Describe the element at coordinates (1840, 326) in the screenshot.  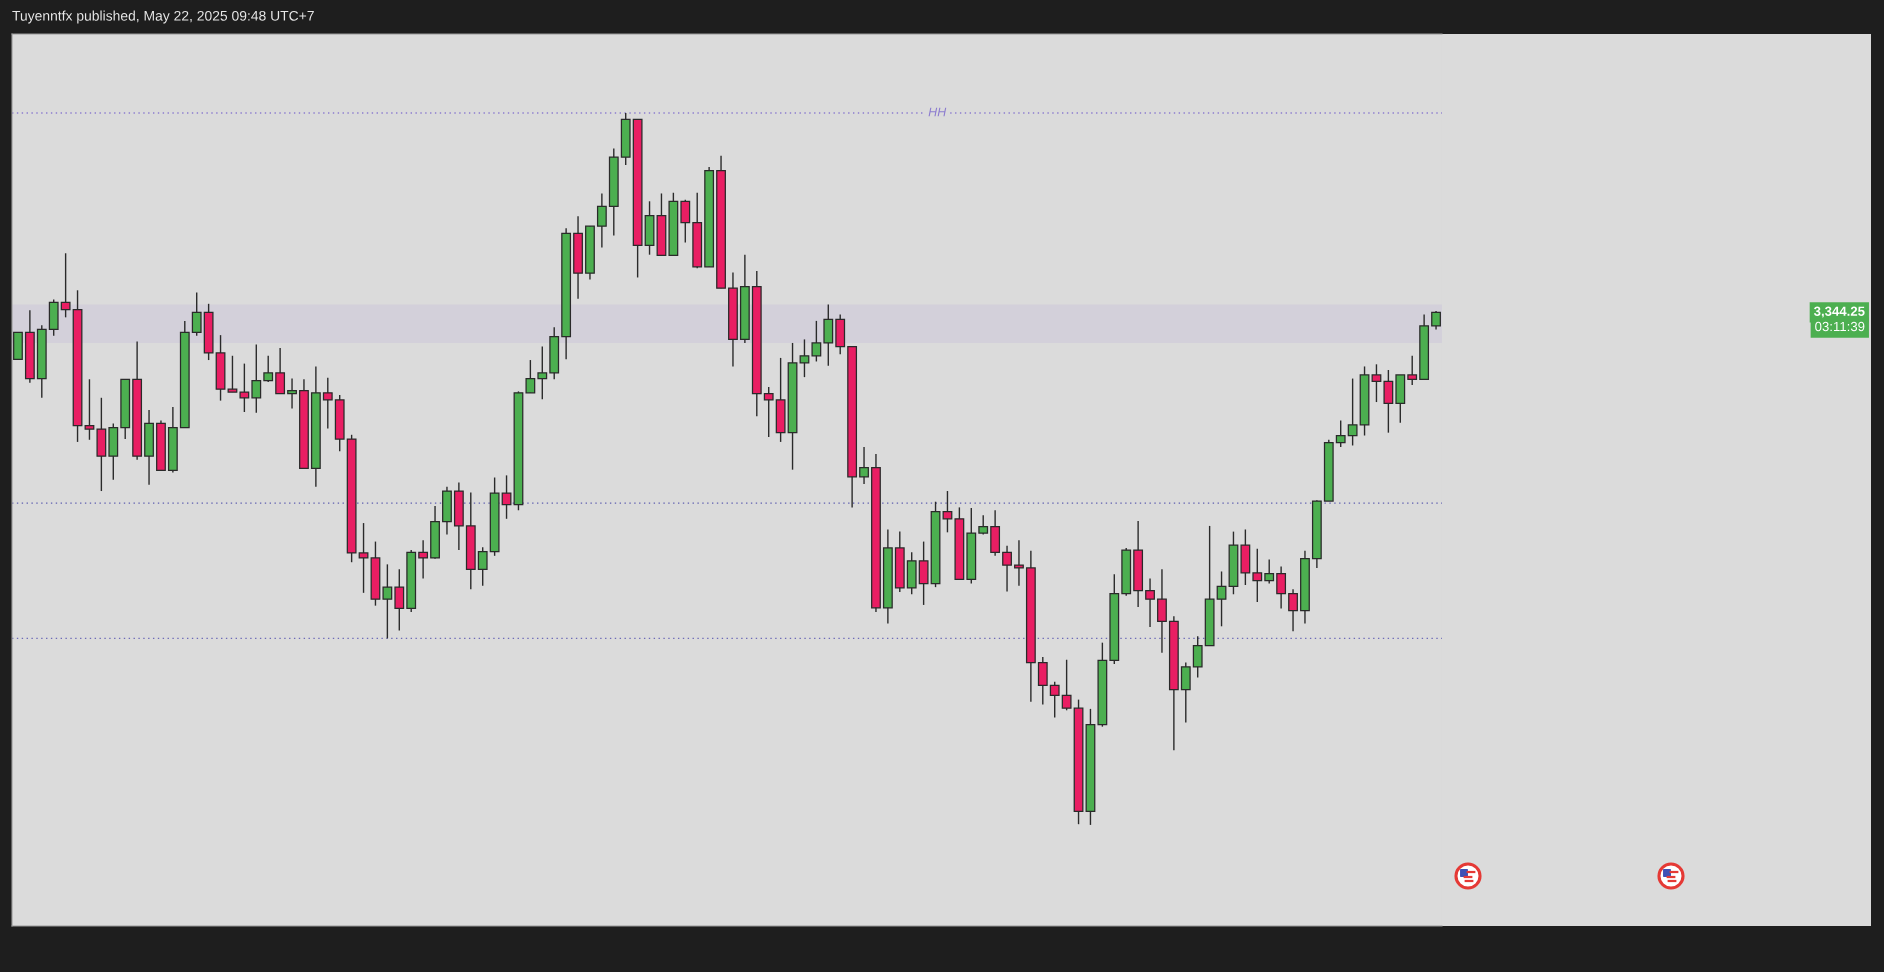
I see `text: 03:11:39` at that location.